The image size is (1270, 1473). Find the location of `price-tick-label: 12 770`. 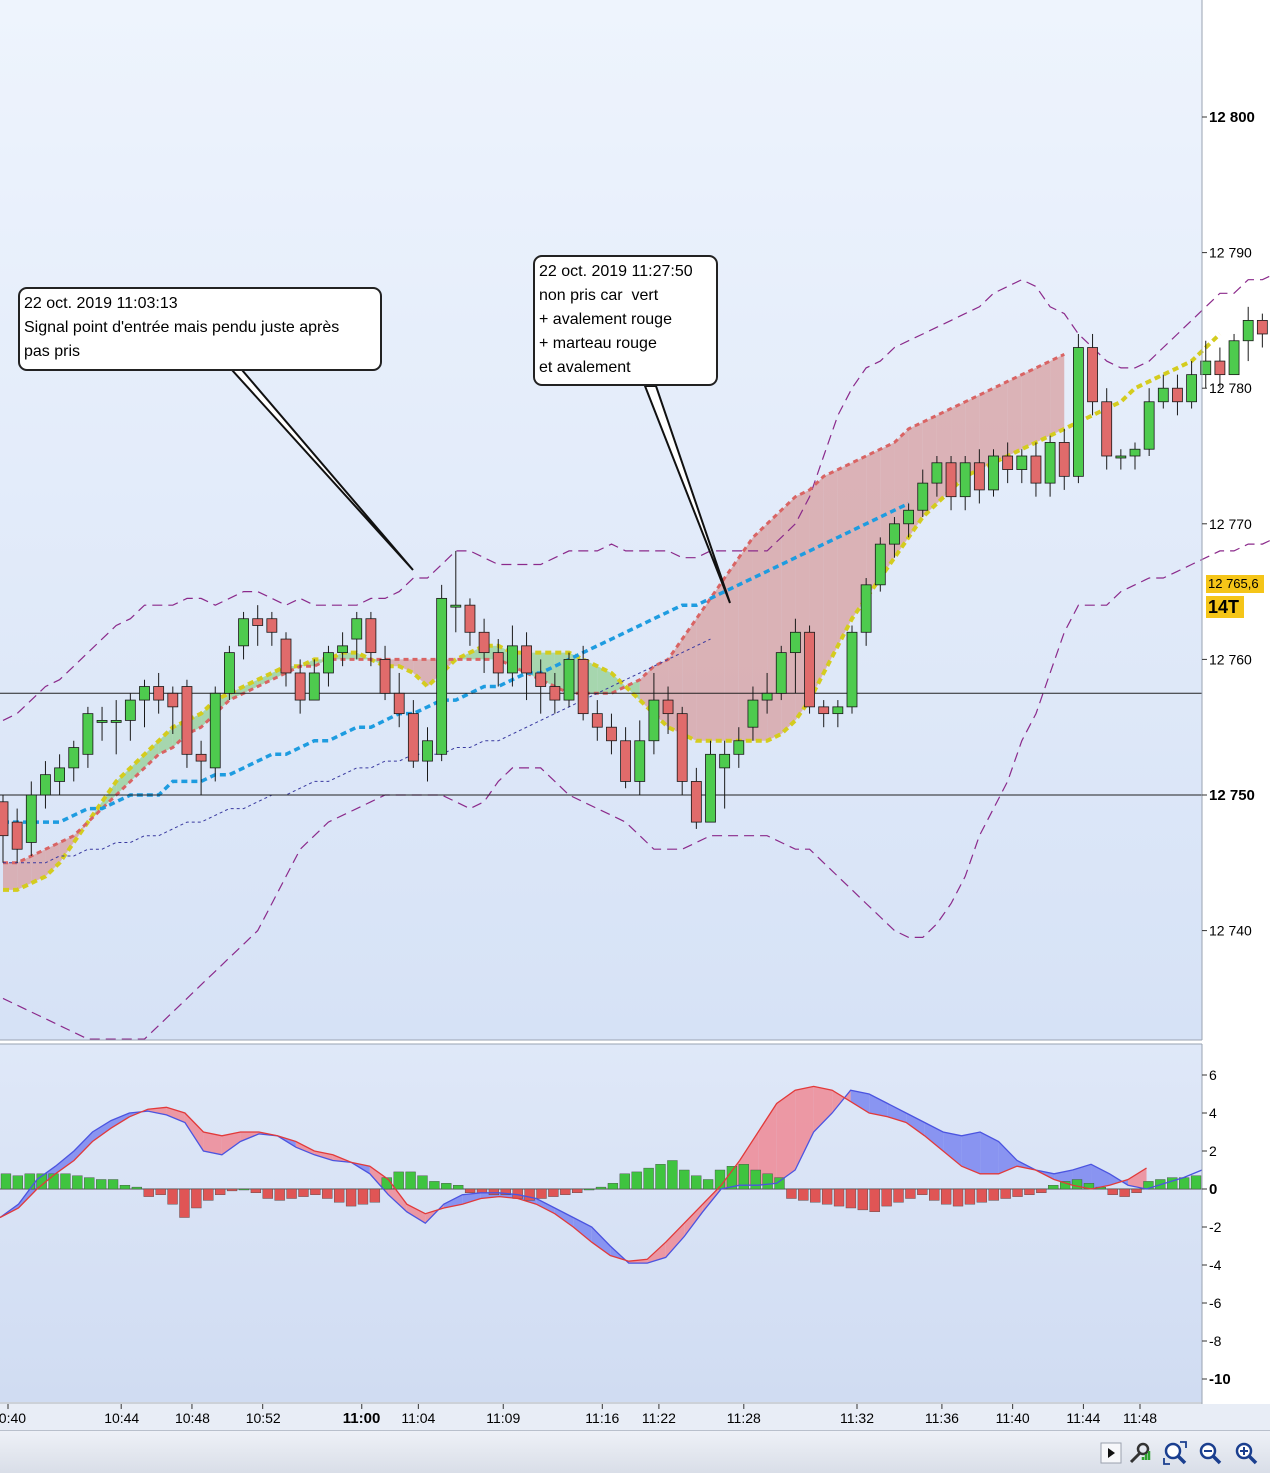

price-tick-label: 12 770 is located at coordinates (1230, 524).